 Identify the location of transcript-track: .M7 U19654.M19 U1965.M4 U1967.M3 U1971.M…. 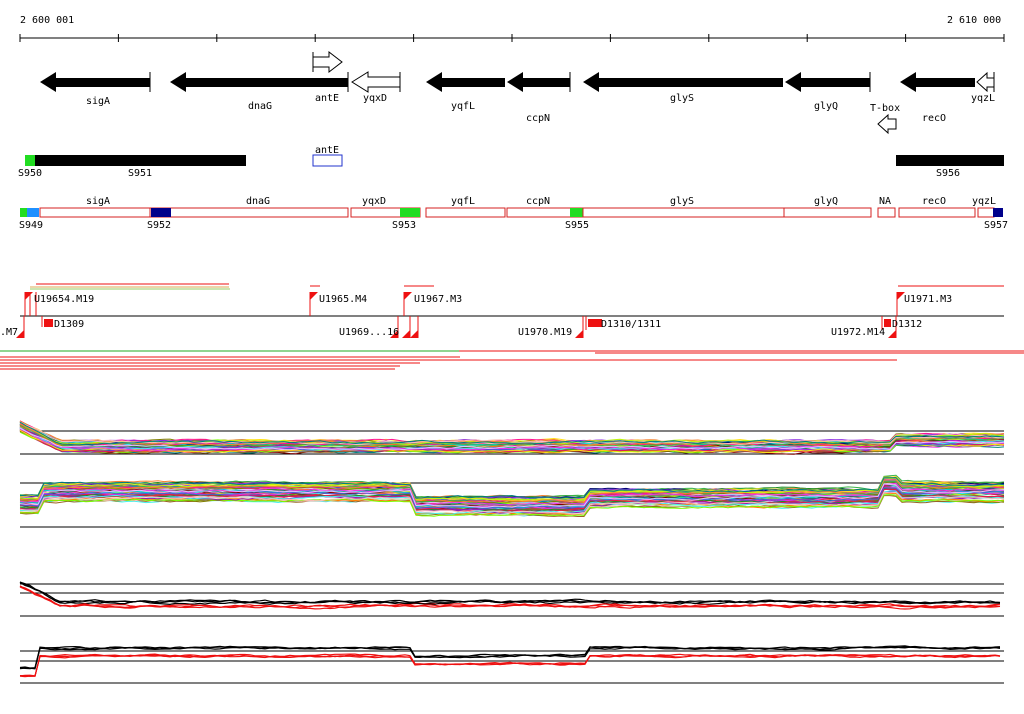
(512, 326).